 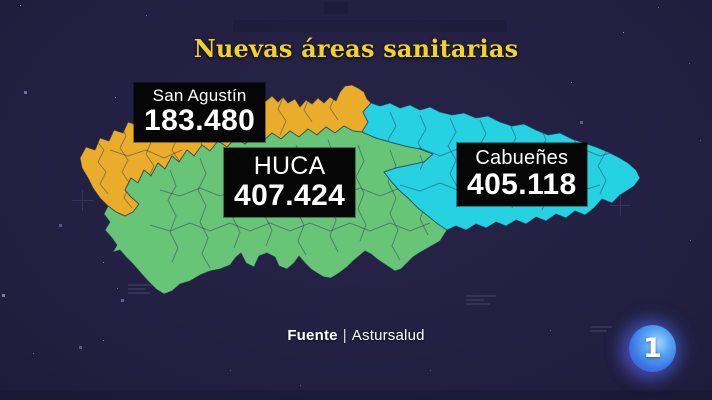 I want to click on label-huca: HUCA 407.424, so click(x=290, y=182).